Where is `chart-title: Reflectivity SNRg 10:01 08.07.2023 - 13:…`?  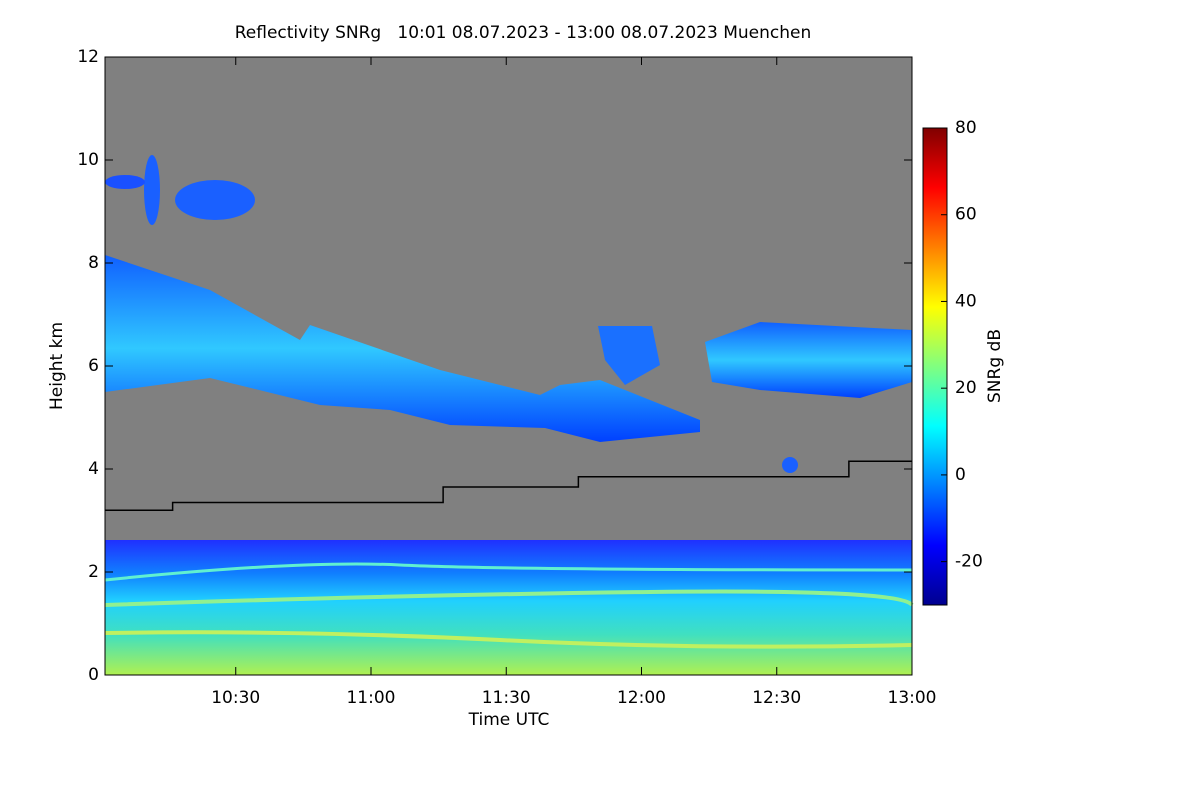 chart-title: Reflectivity SNRg 10:01 08.07.2023 - 13:… is located at coordinates (523, 33).